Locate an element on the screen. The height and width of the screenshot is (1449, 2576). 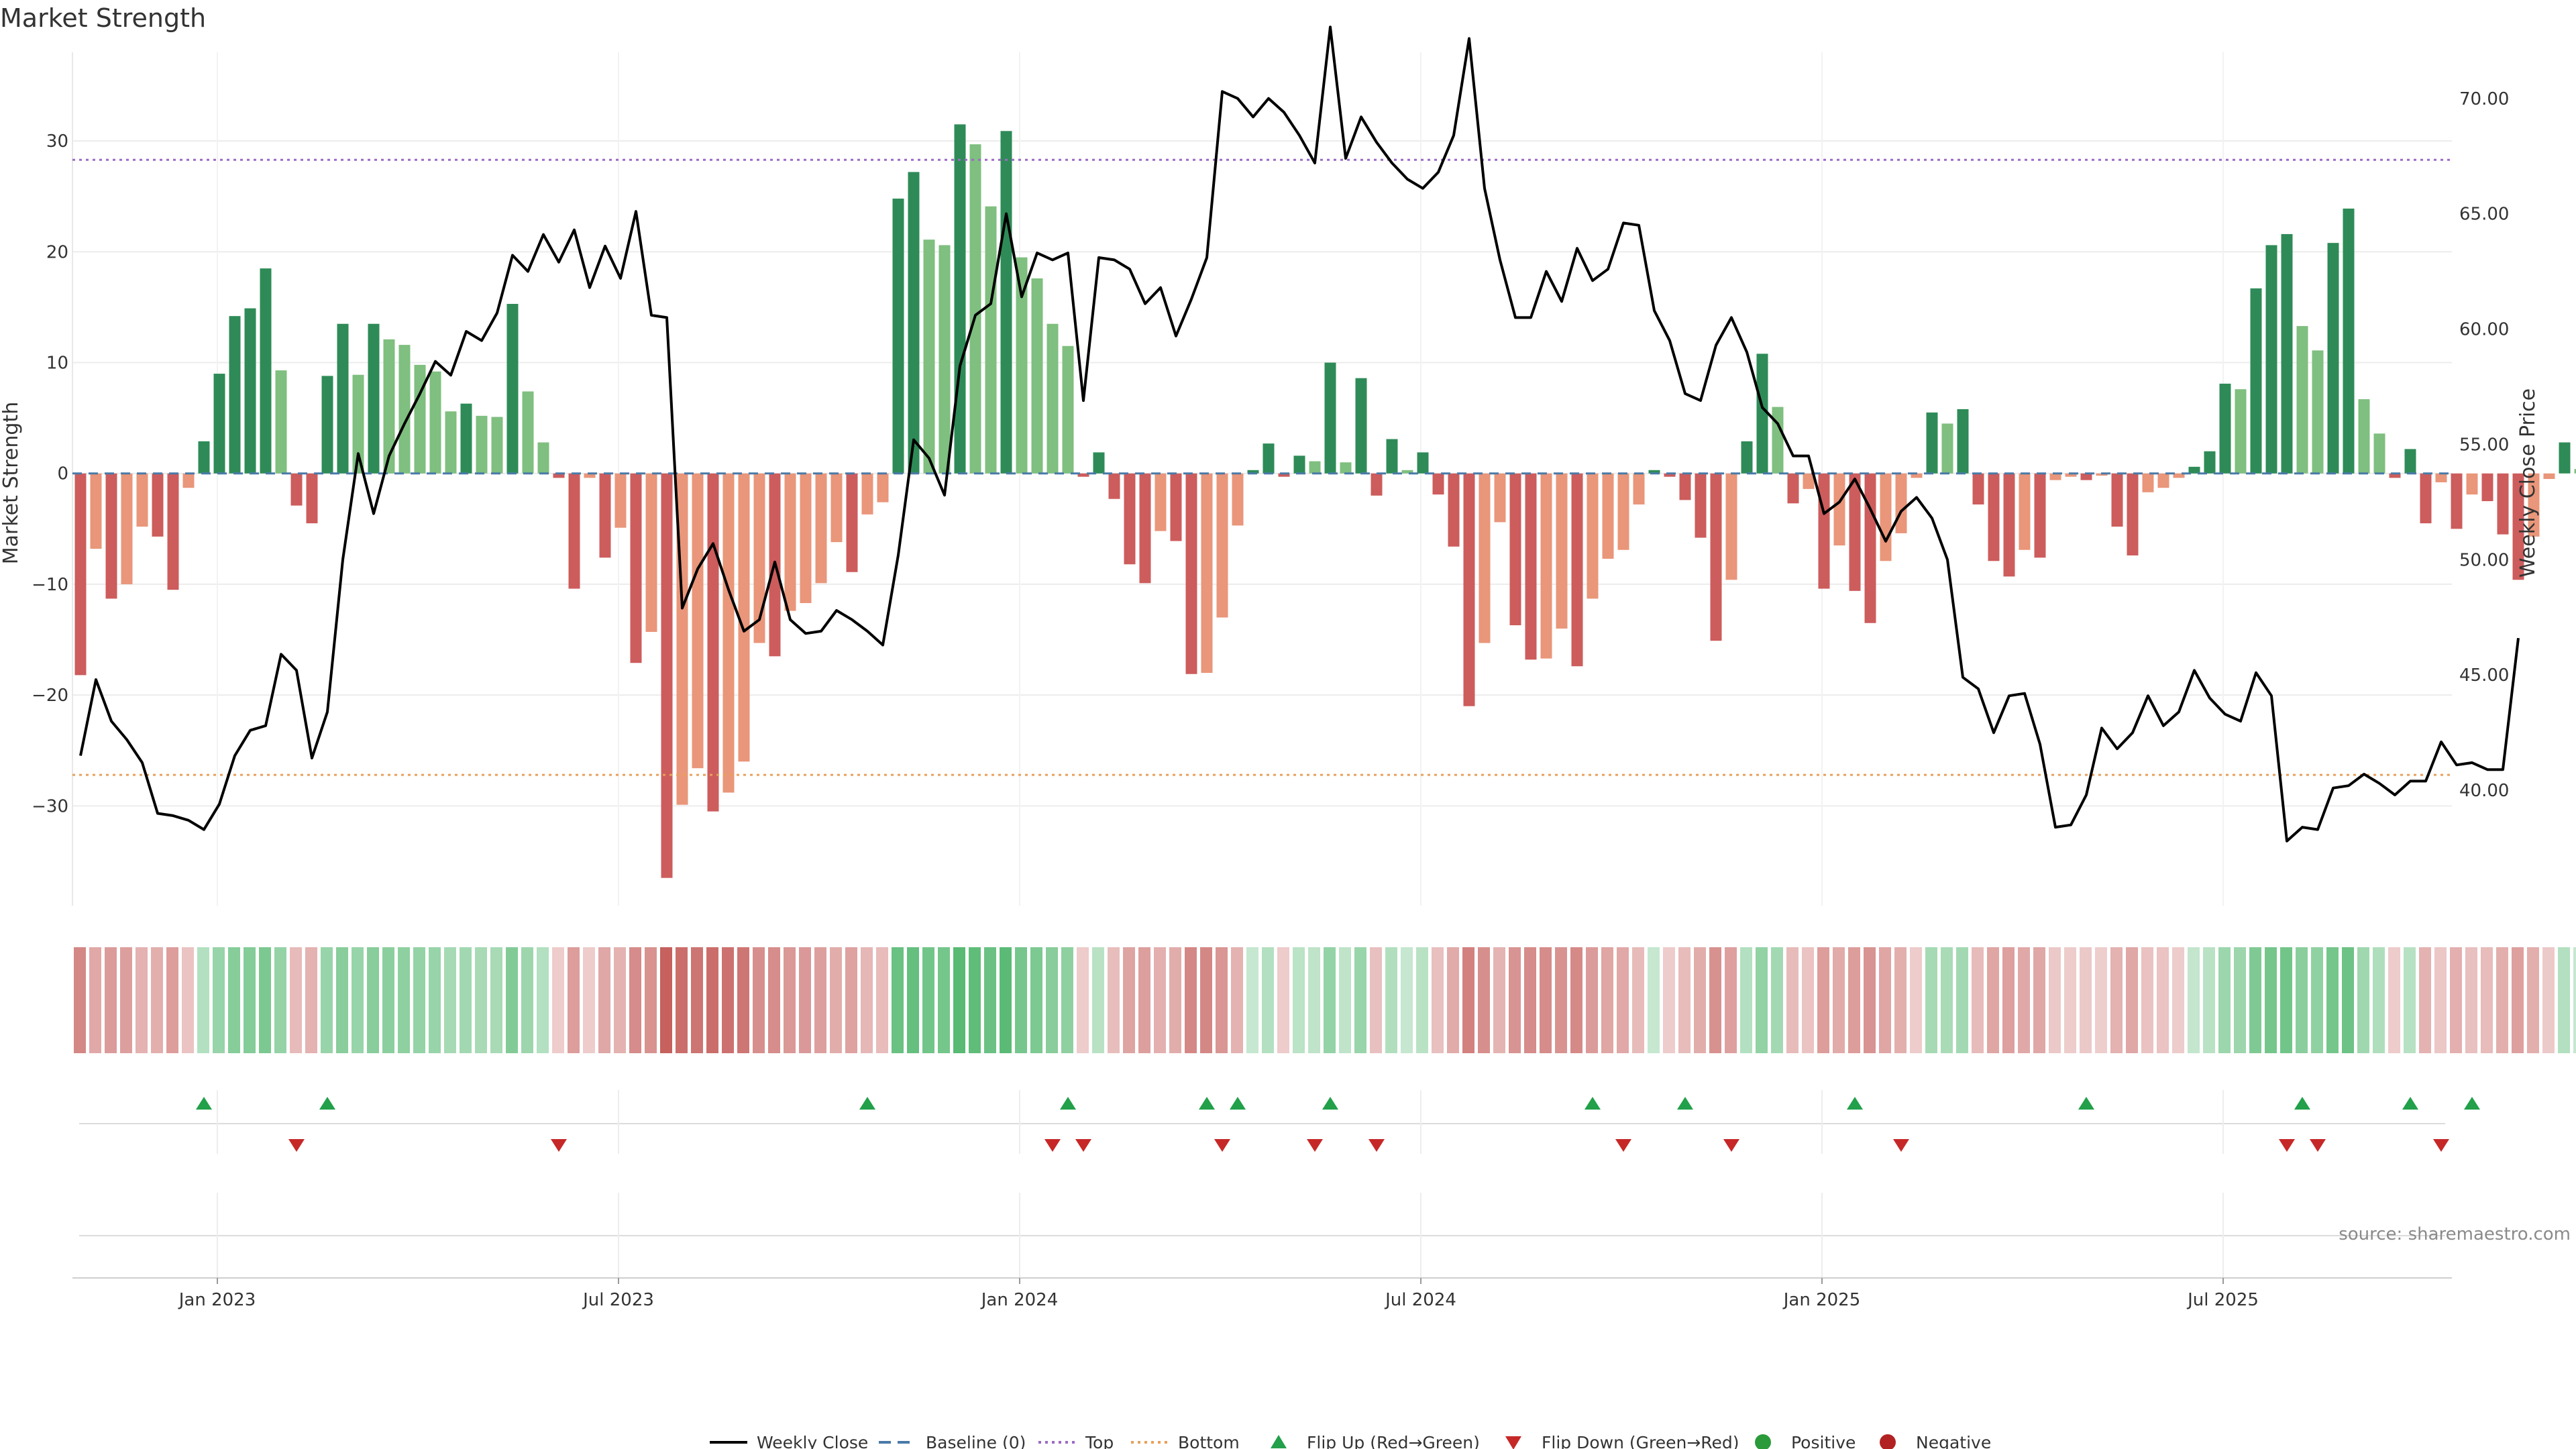
legend-swatch-negative is located at coordinates (1888, 1441).